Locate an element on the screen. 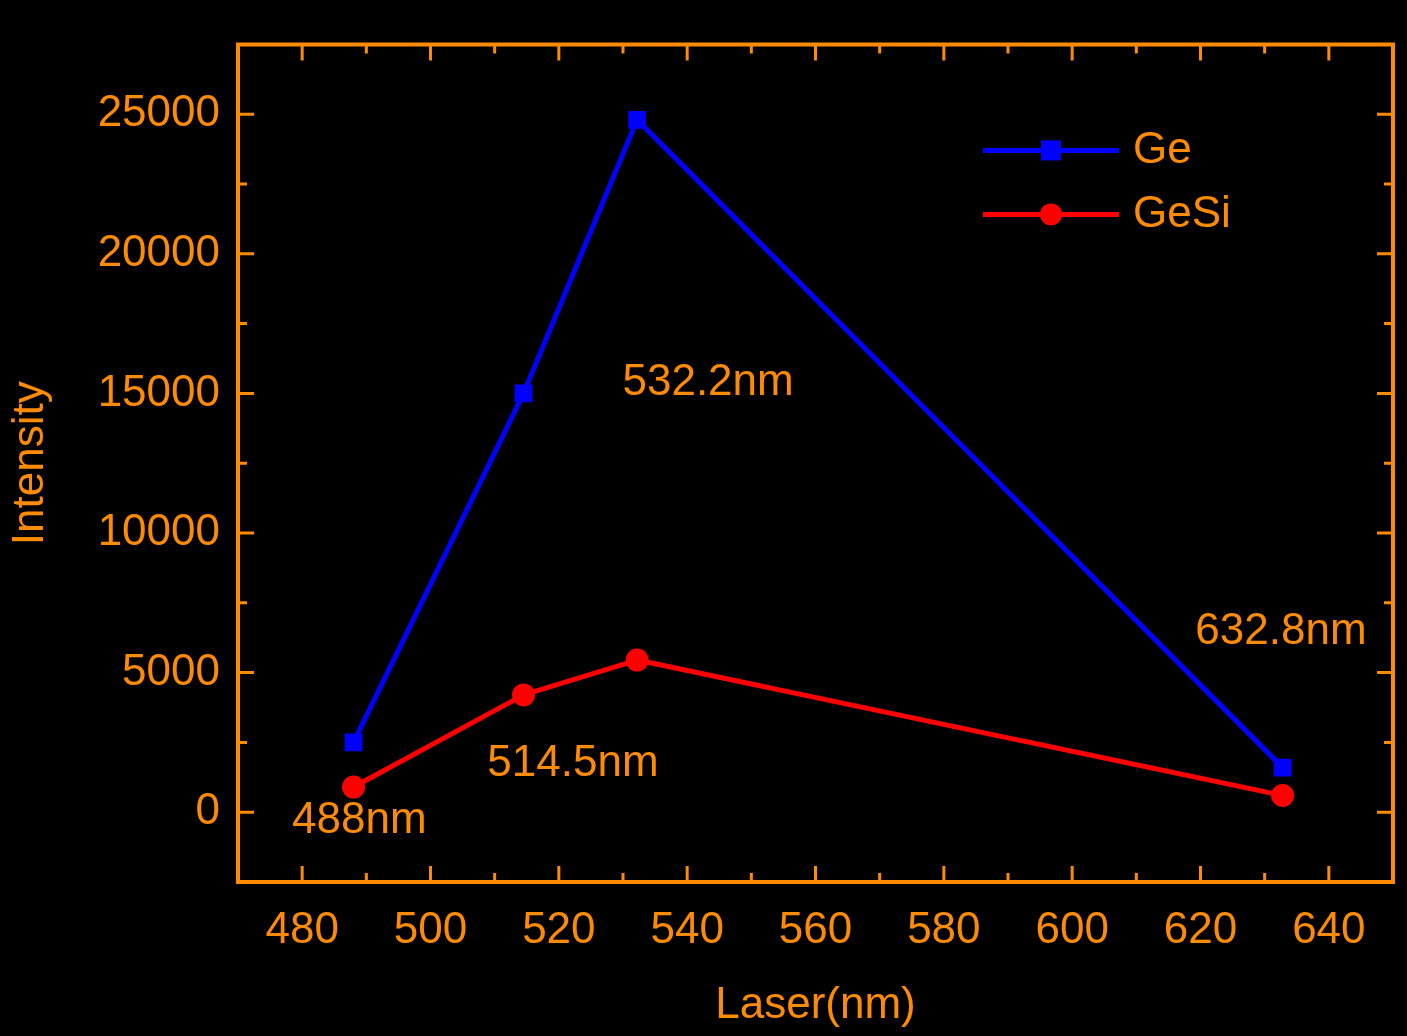 The height and width of the screenshot is (1036, 1407). y-tick-label: 20000 is located at coordinates (158, 250).